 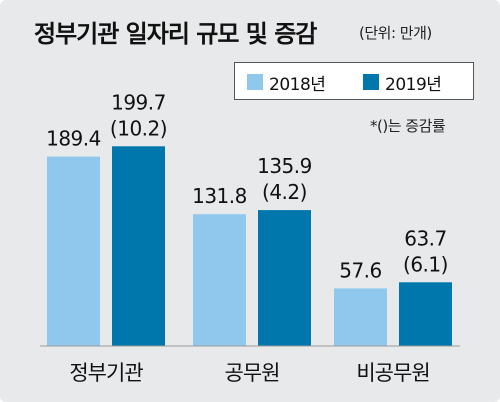 I want to click on legend-swatch-2019, so click(x=371, y=82).